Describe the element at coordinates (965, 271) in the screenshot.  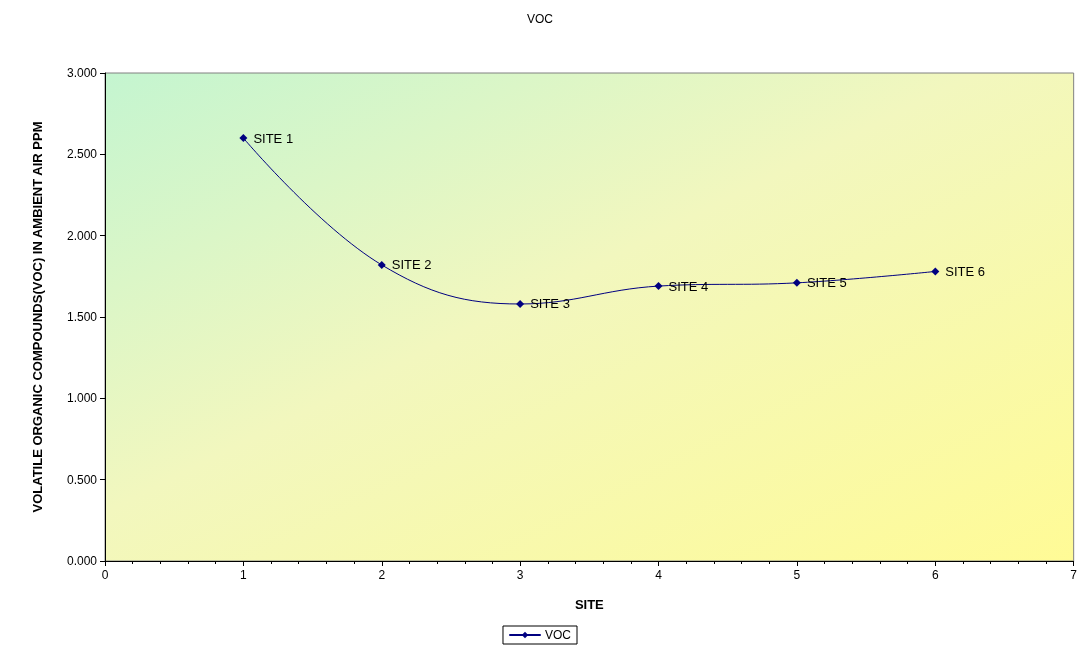
I see `annotation: SITE 6` at that location.